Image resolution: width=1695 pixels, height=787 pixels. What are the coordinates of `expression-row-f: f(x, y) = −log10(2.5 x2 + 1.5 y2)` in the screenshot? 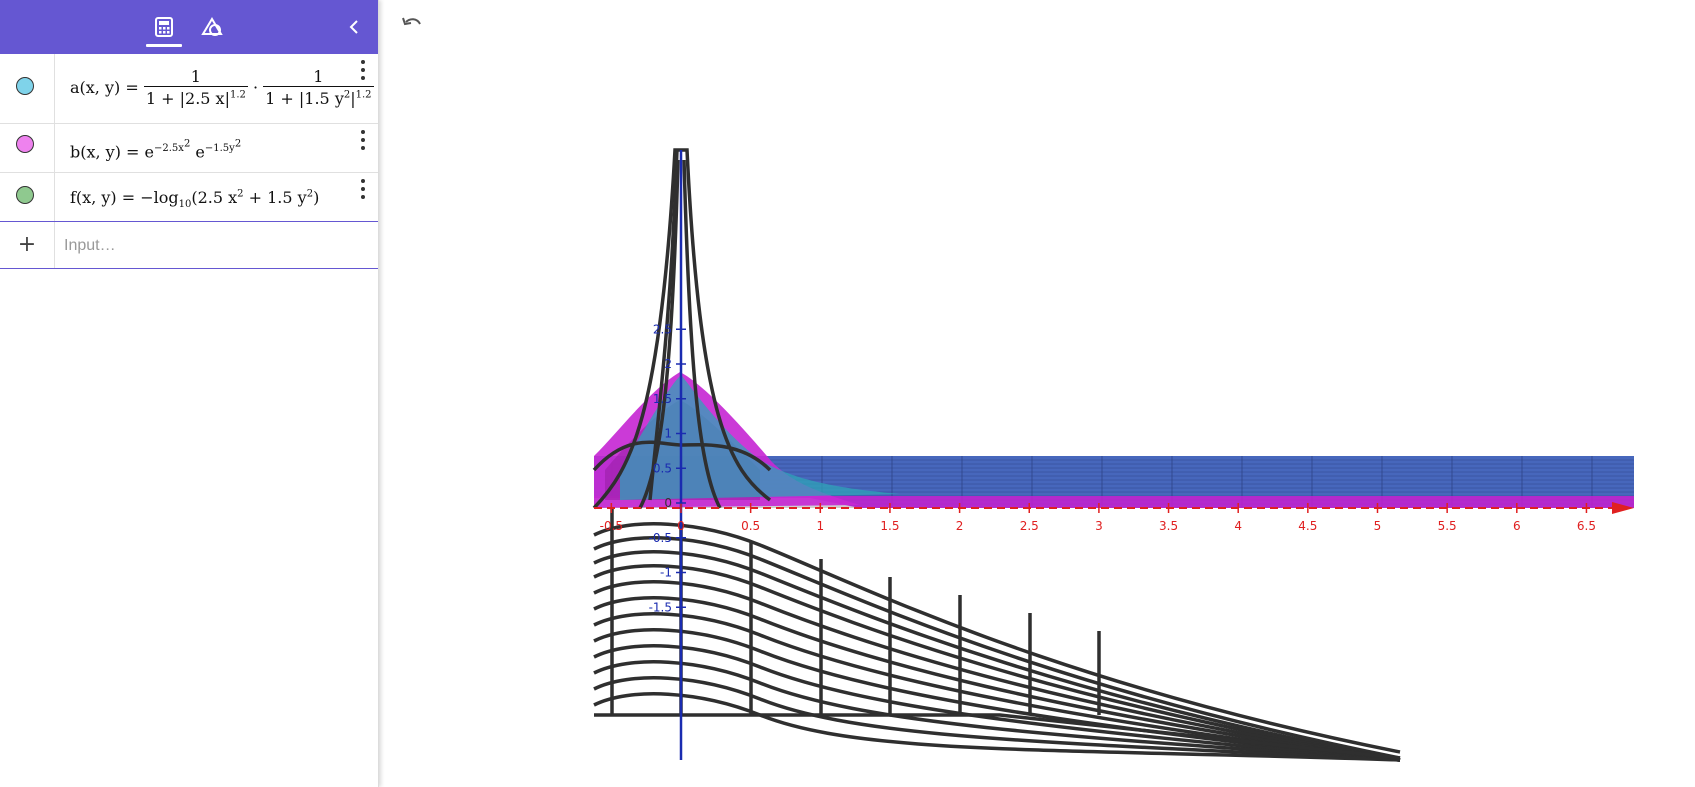 It's located at (189, 197).